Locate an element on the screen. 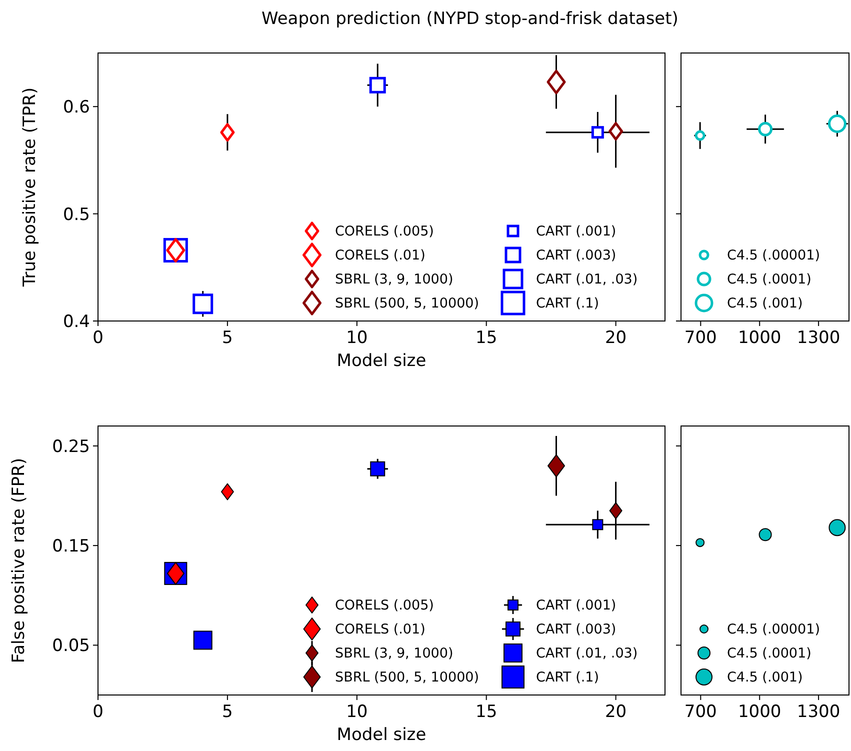 Image resolution: width=851 pixels, height=751 pixels. chart-title: Weapon prediction (NYPD stop-and-frisk dataset) is located at coordinates (470, 19).